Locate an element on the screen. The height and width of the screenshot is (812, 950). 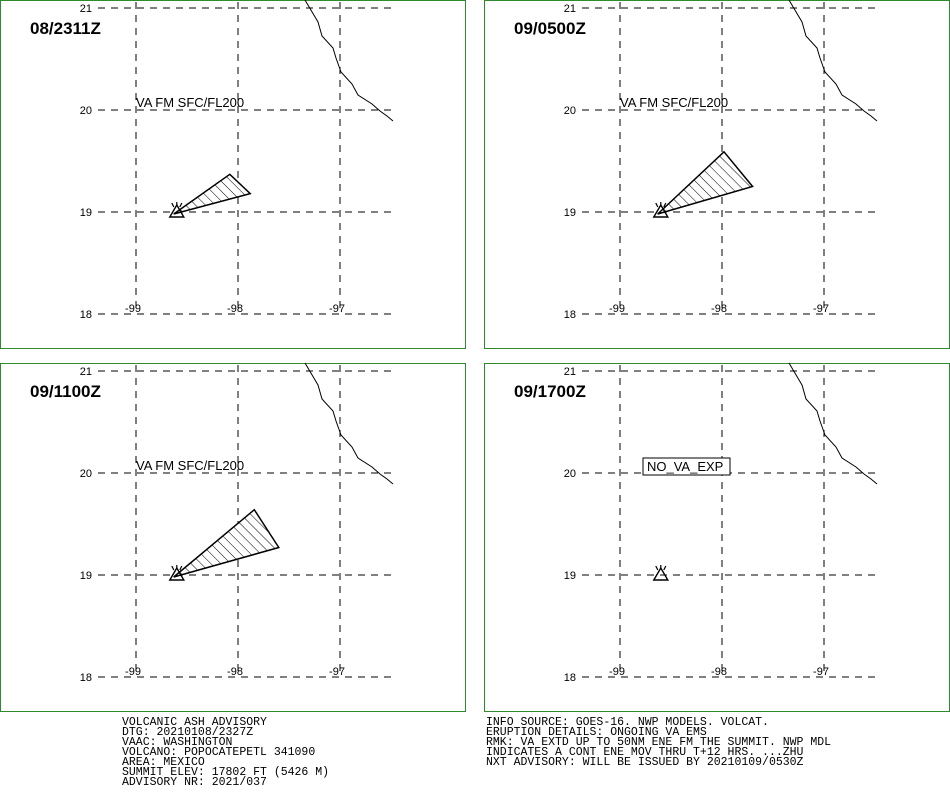
advisory-left-line: ADVISORY NR: 2021/037 is located at coordinates (194, 782).